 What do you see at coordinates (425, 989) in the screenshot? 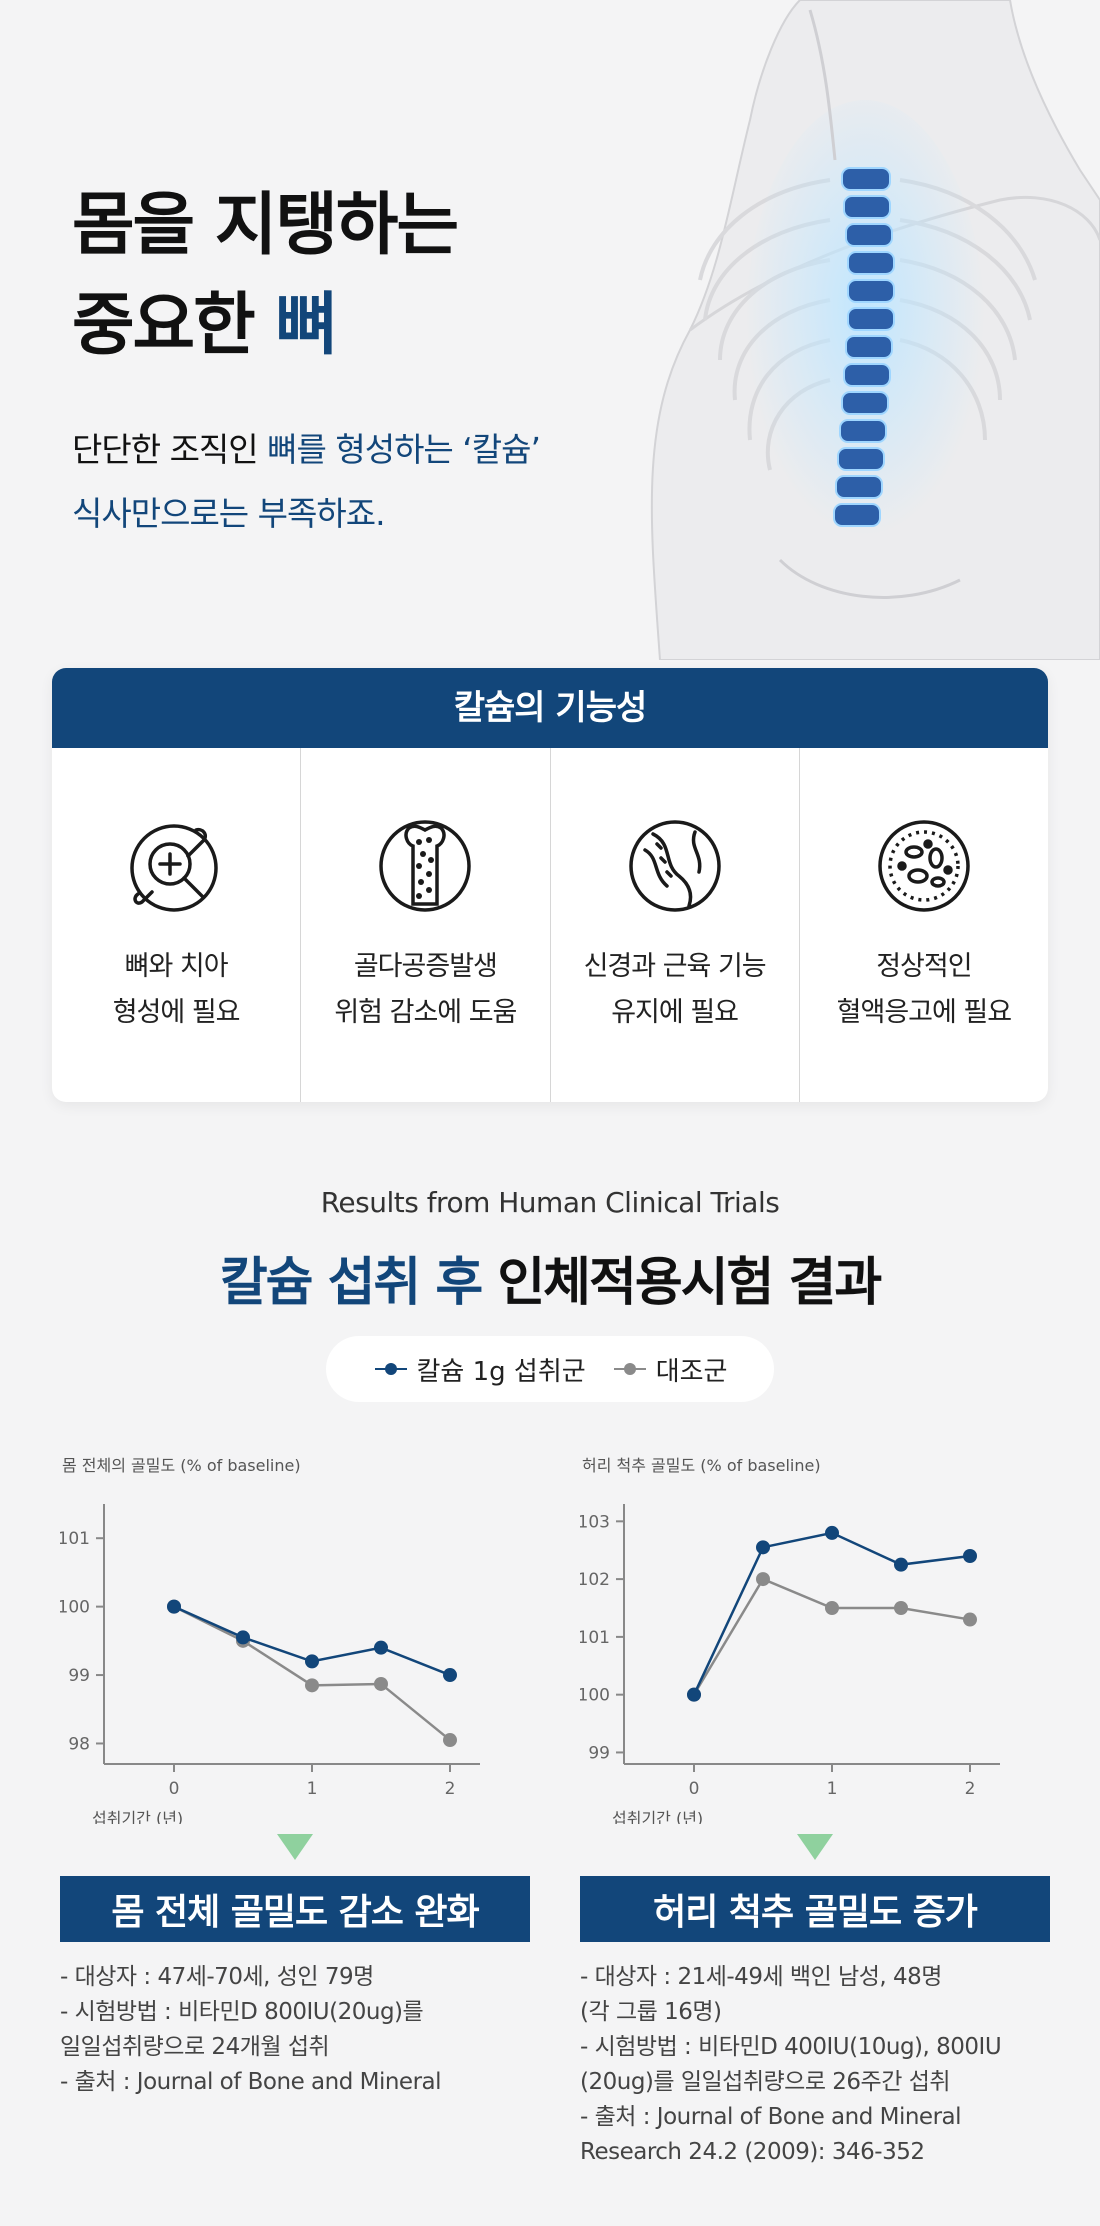
I see `function-text: 골다공증발생 위험 감소에 도움` at bounding box center [425, 989].